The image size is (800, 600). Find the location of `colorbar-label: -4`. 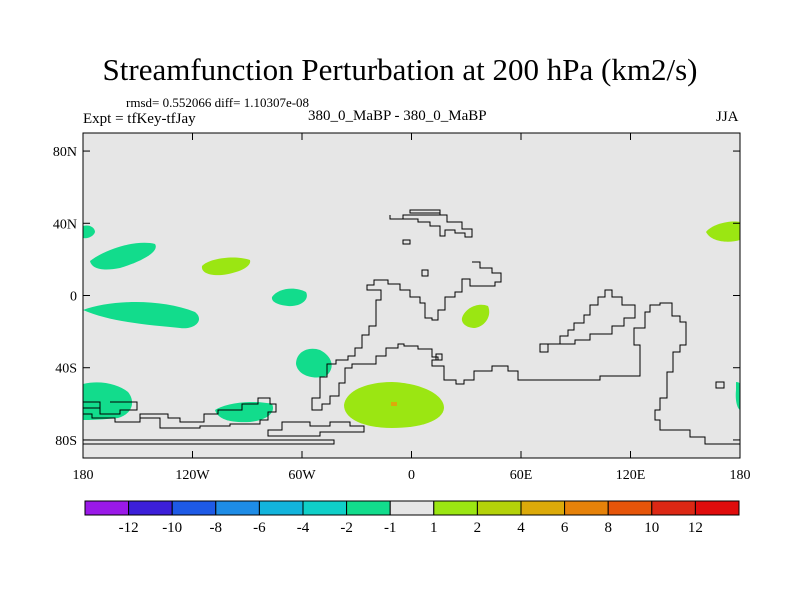

colorbar-label: -4 is located at coordinates (303, 528).